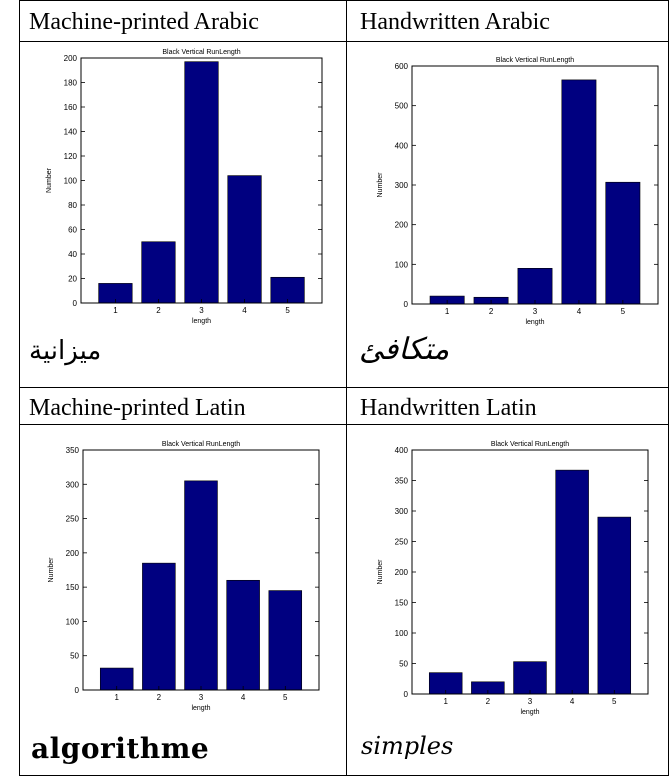 This screenshot has height=778, width=670. Describe the element at coordinates (72, 230) in the screenshot. I see `y-tick-label: 60` at that location.